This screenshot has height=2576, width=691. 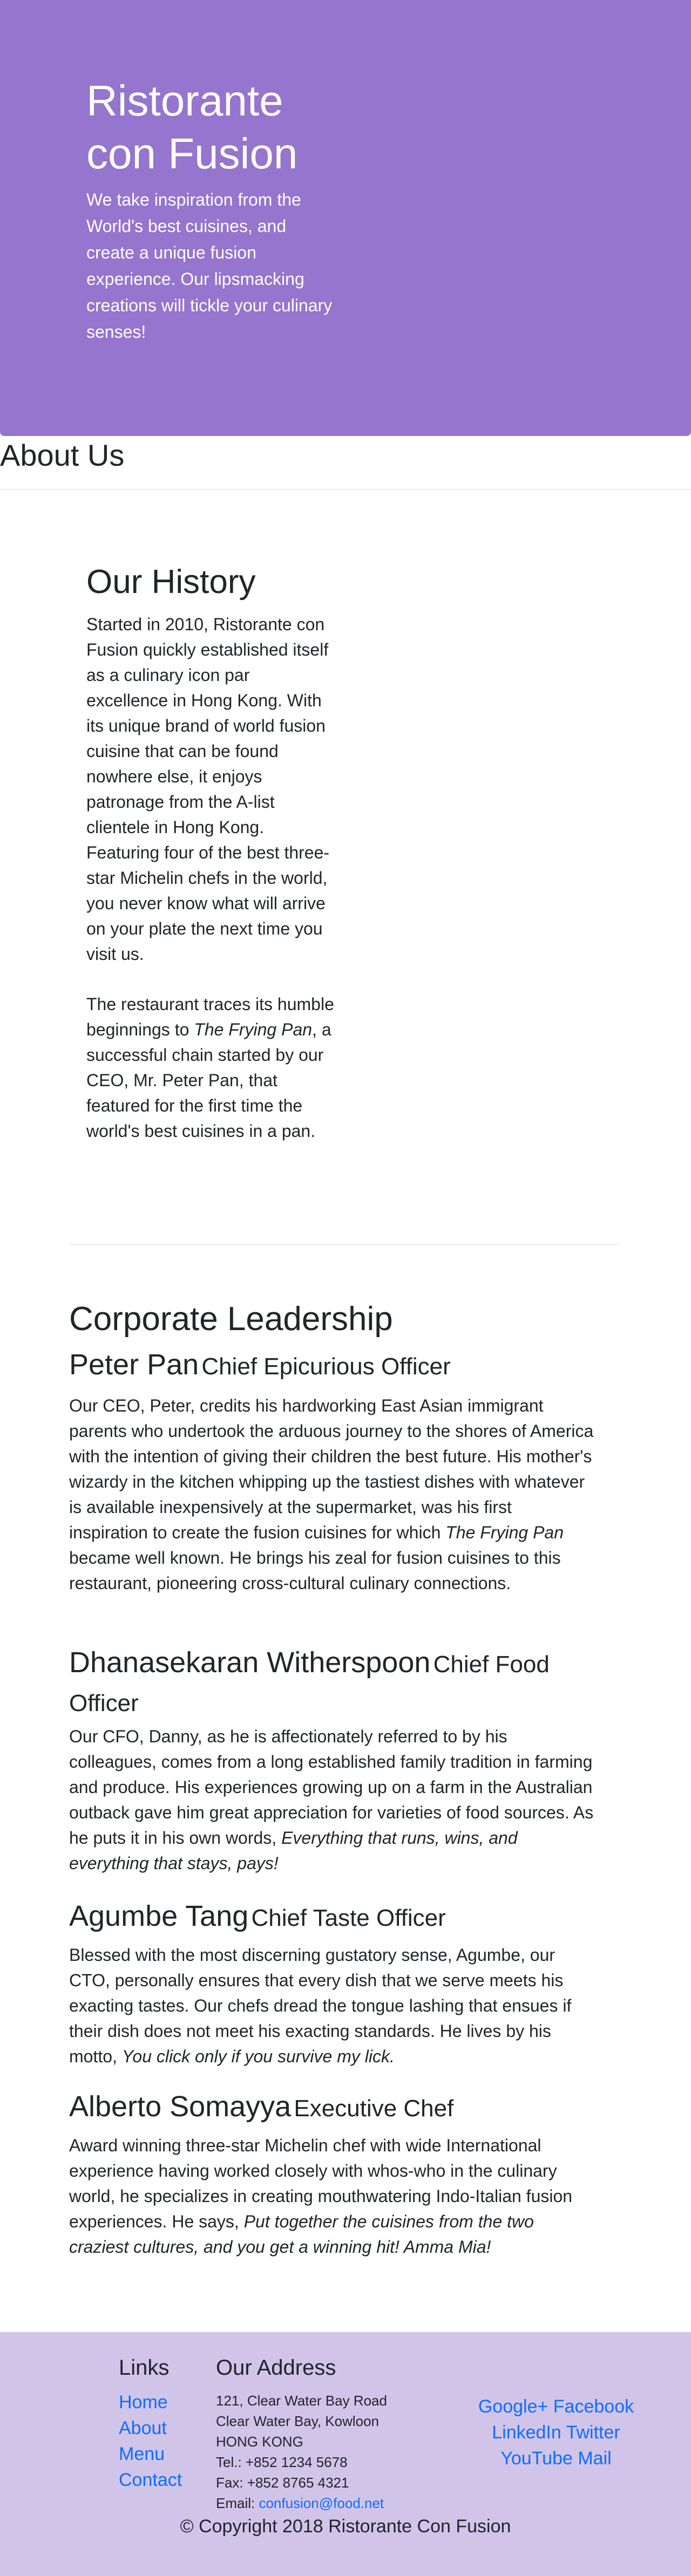 I want to click on leader-heading: Alberto Somayya Executive Chef, so click(x=339, y=2109).